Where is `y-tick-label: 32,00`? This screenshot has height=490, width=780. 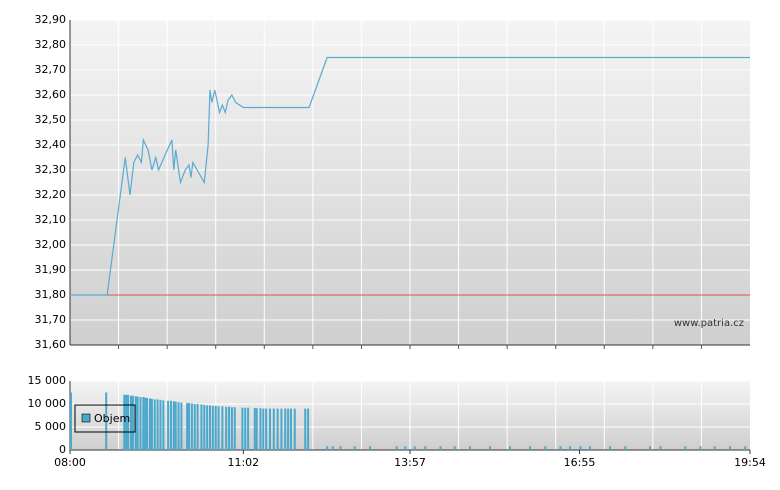 y-tick-label: 32,00 is located at coordinates (51, 244).